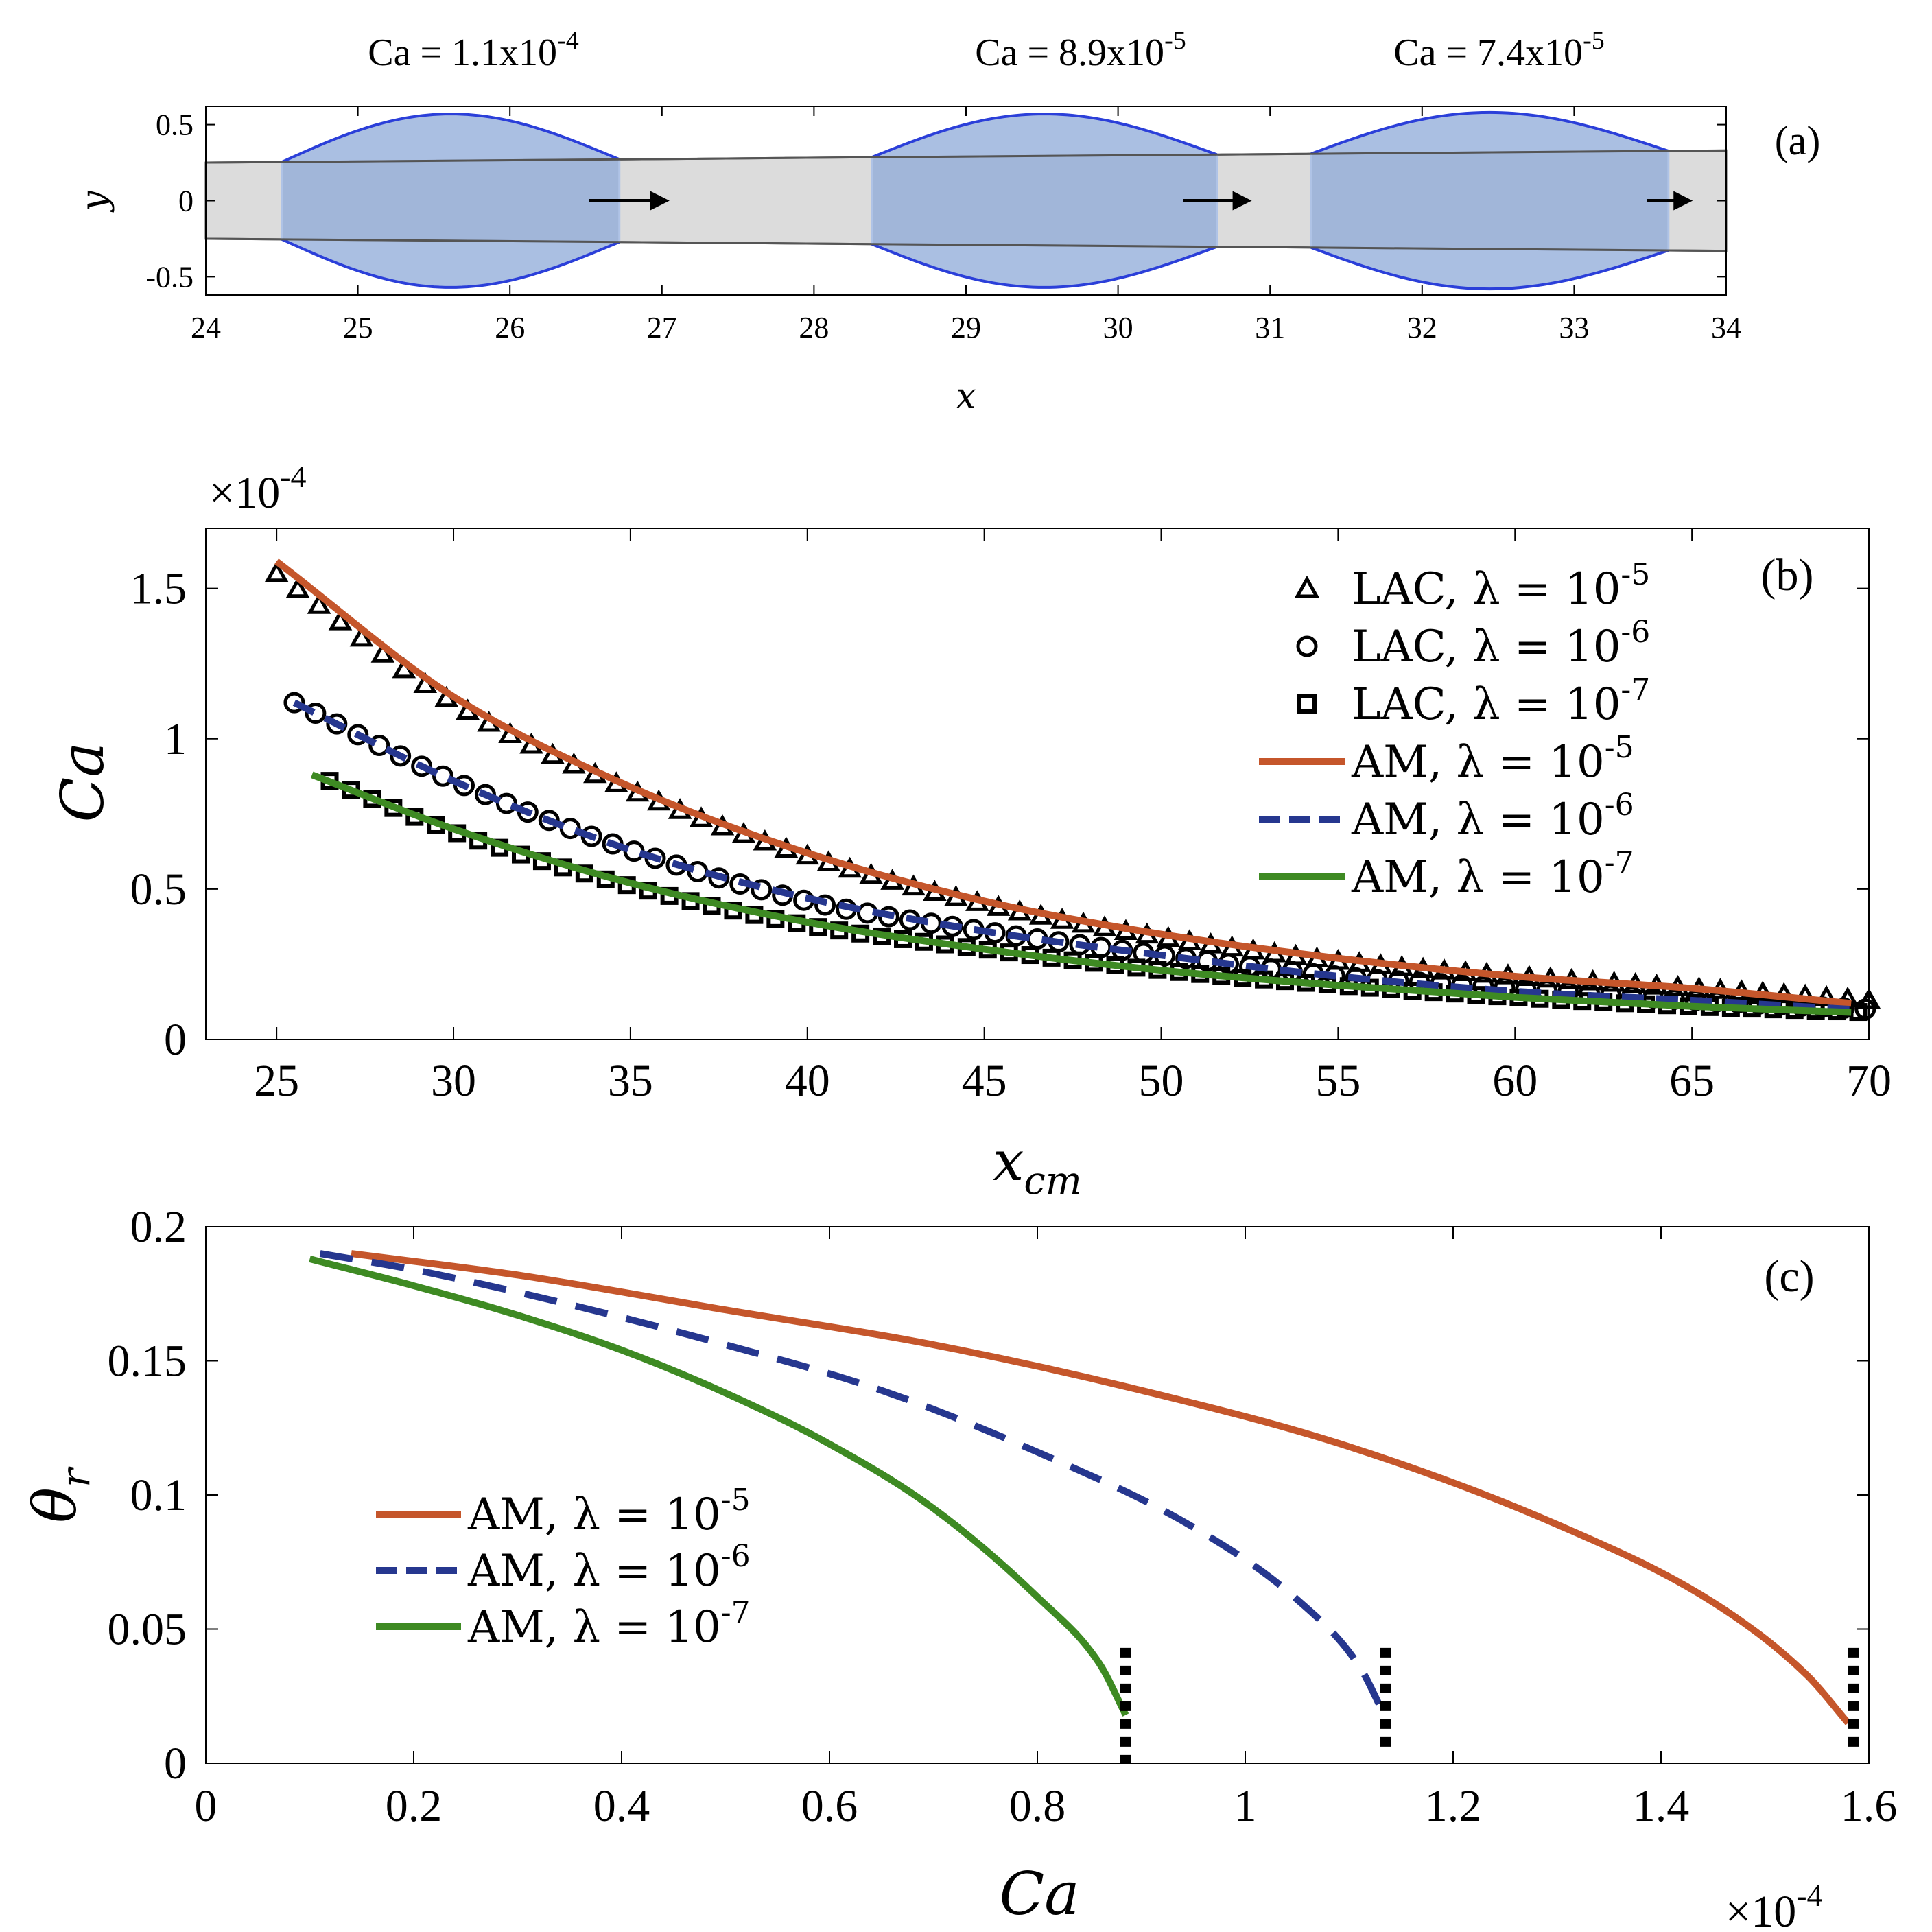  I want to click on y-label-subscript: r, so click(75, 1476).